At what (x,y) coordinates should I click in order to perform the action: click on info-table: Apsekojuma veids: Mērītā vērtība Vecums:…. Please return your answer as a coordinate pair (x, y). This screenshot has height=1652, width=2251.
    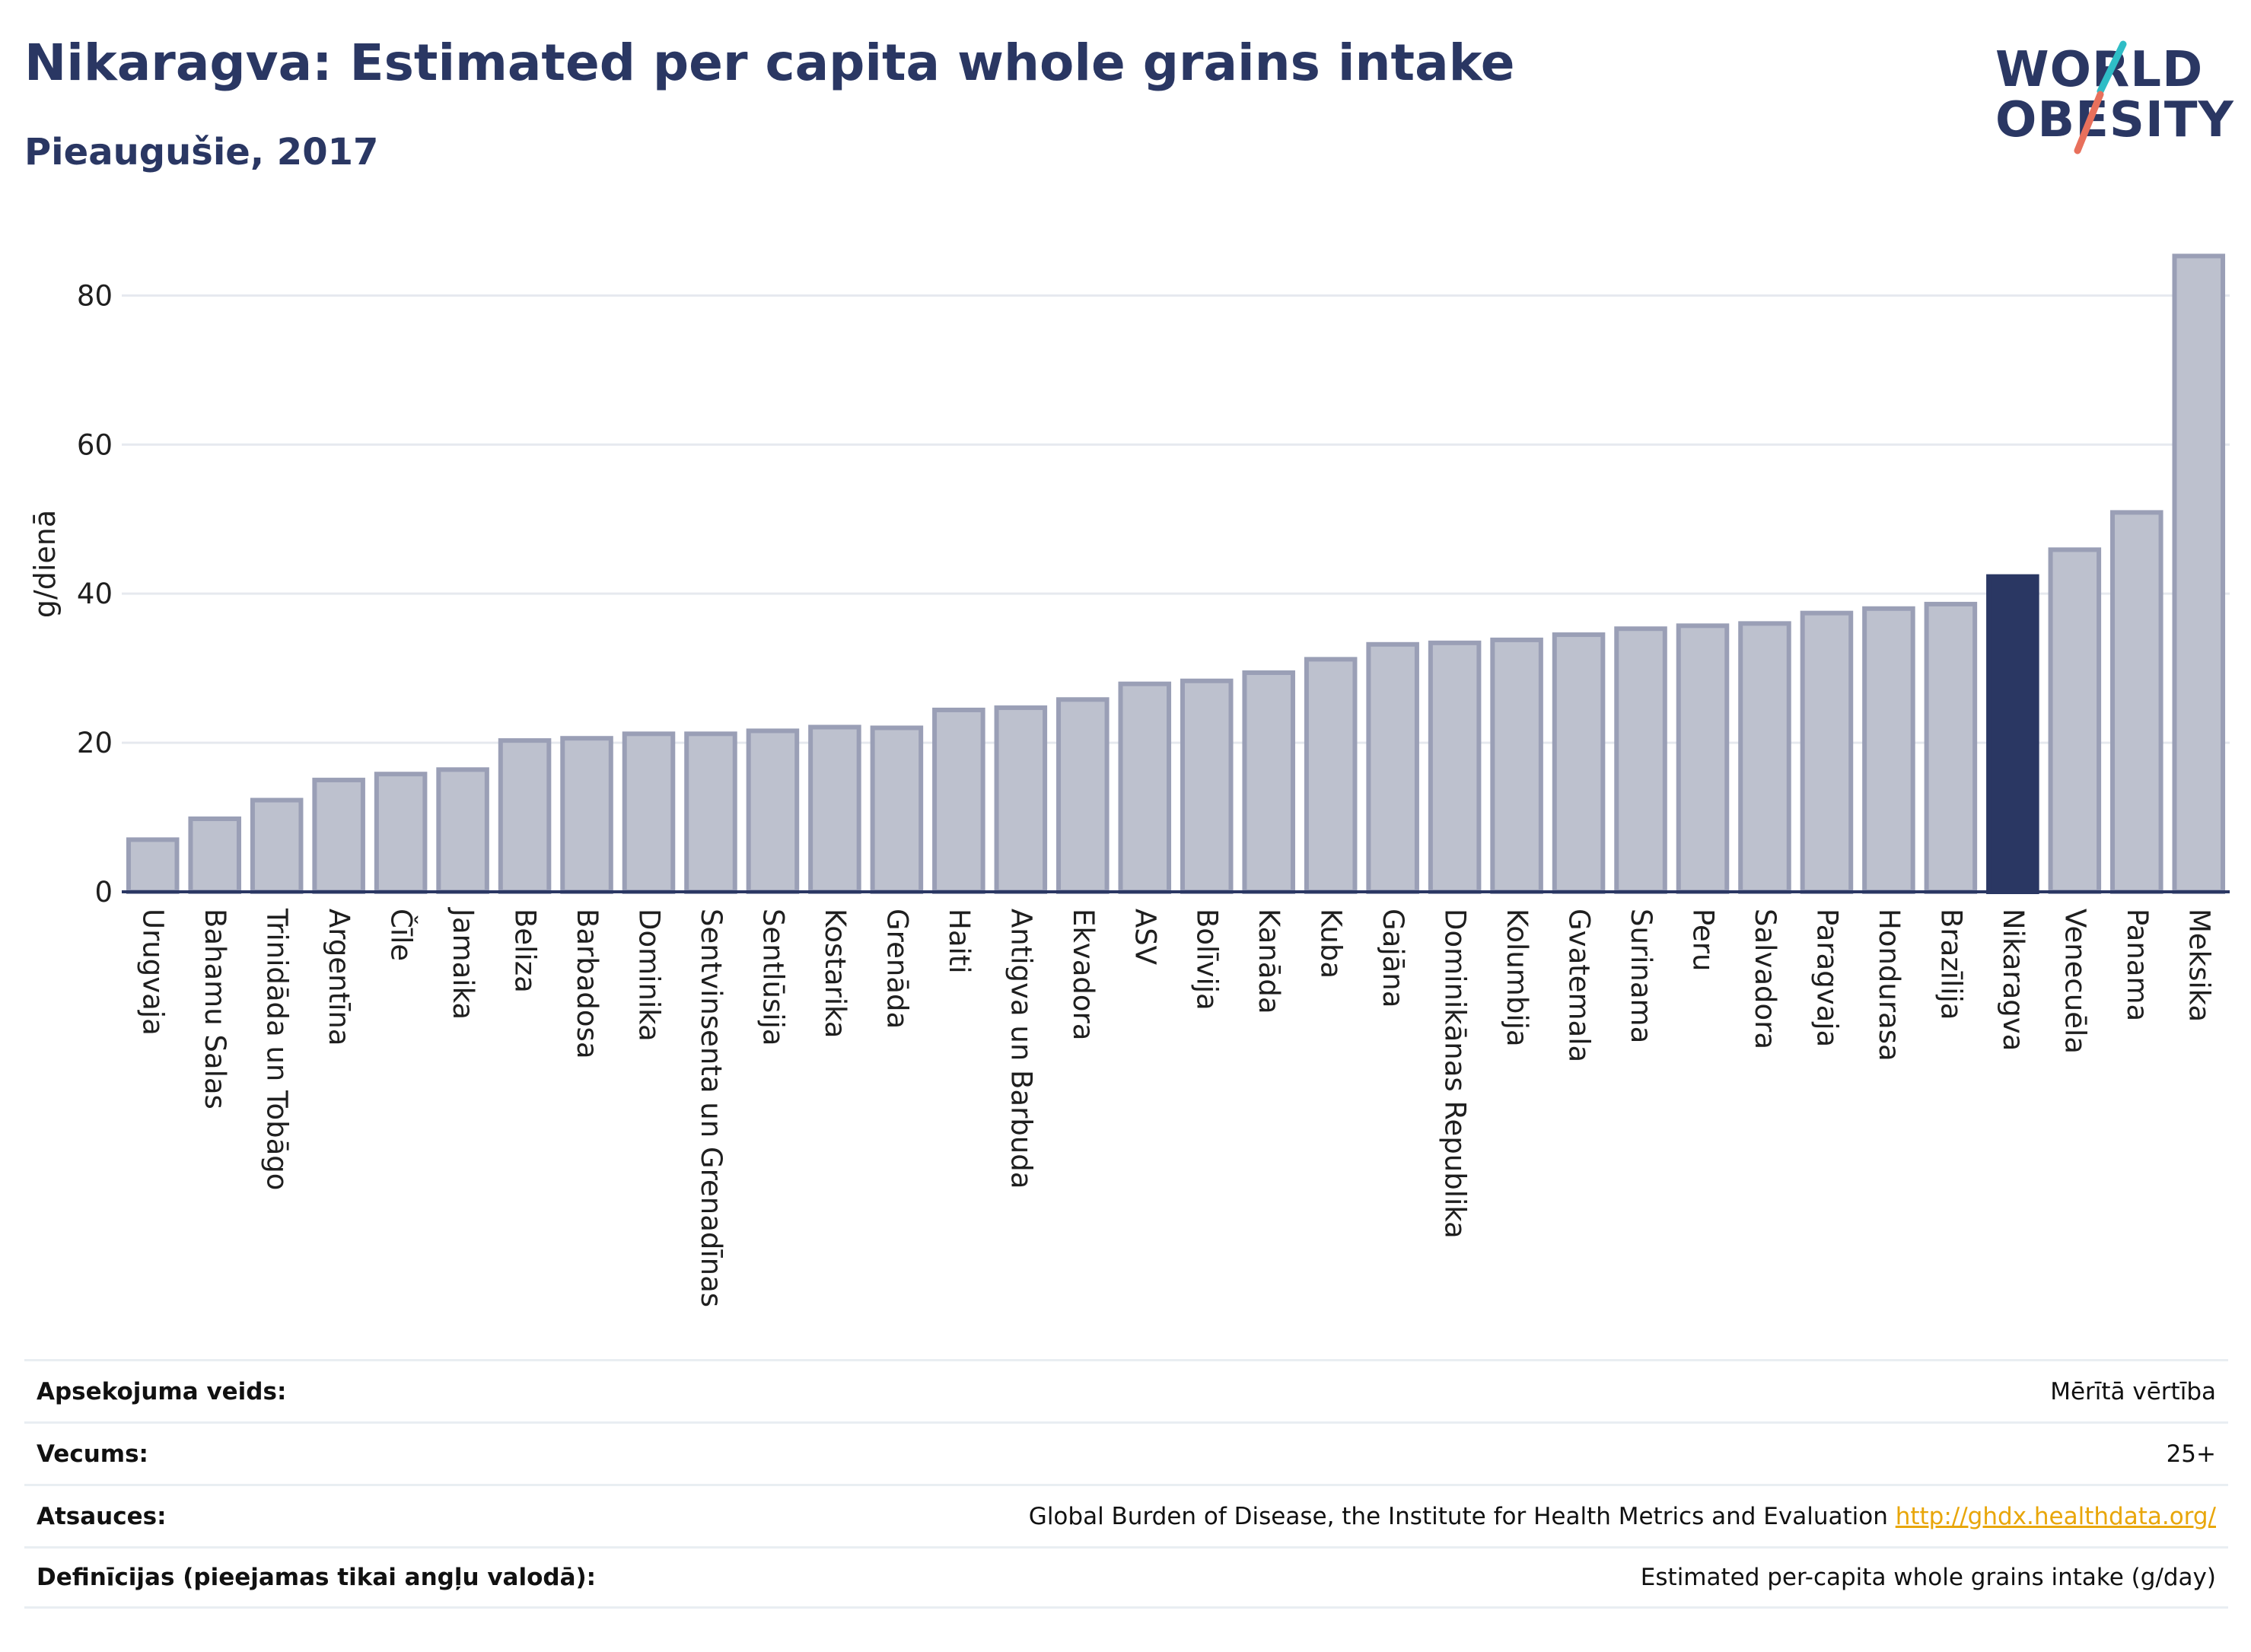
    Looking at the image, I should click on (1126, 1484).